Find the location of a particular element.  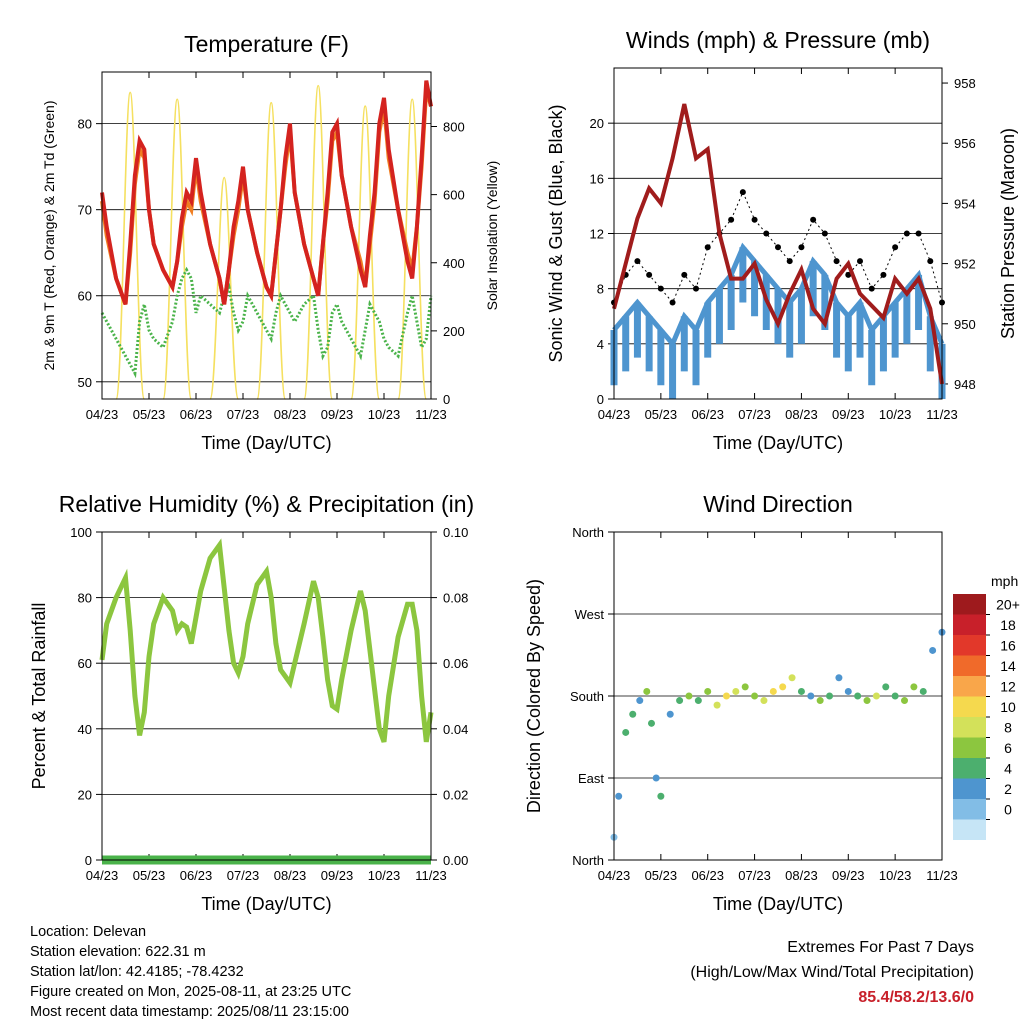

y-right-tick-label: 0.00 is located at coordinates (455, 860).